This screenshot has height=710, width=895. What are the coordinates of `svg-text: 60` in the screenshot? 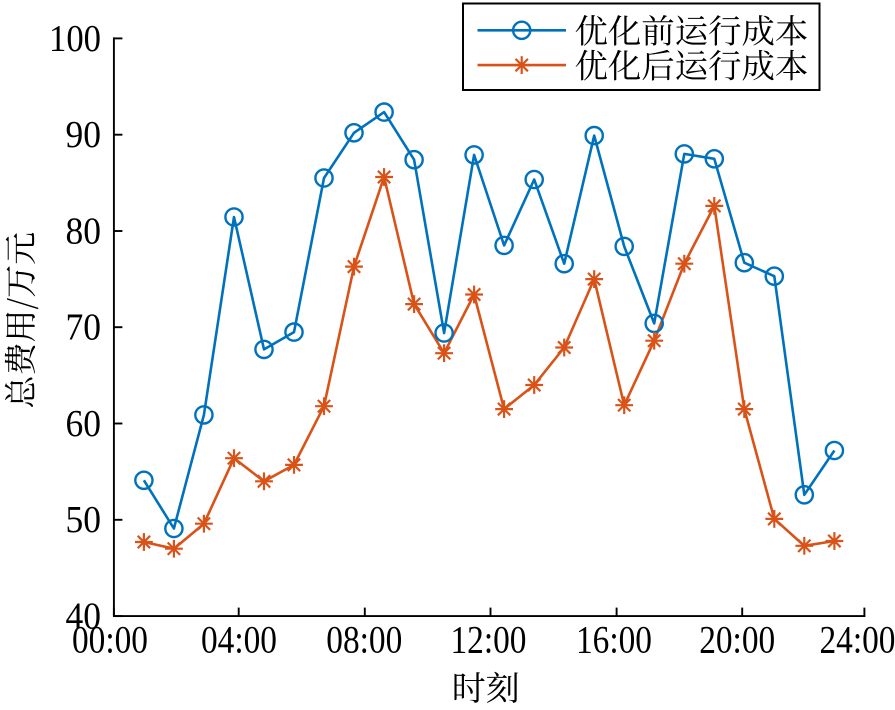 It's located at (84, 424).